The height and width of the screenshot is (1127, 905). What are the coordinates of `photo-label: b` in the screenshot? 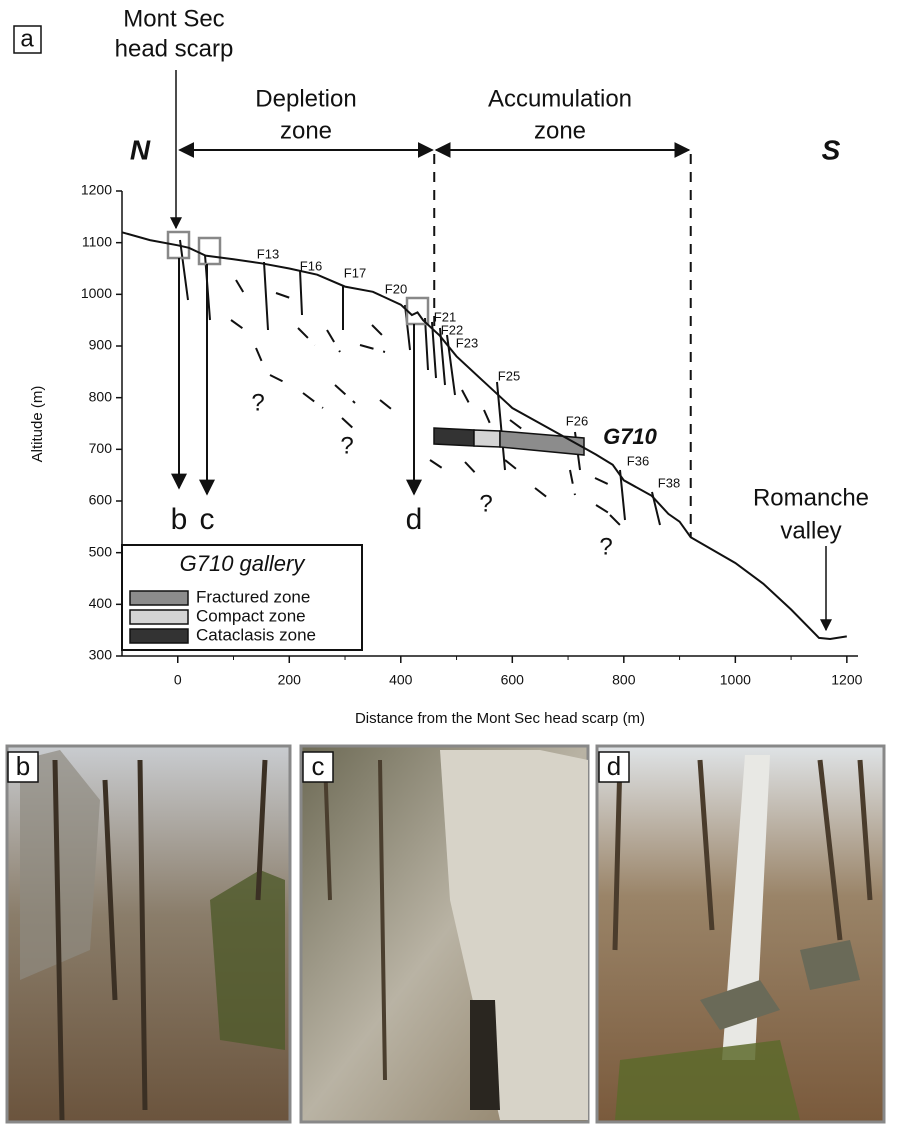 It's located at (23, 766).